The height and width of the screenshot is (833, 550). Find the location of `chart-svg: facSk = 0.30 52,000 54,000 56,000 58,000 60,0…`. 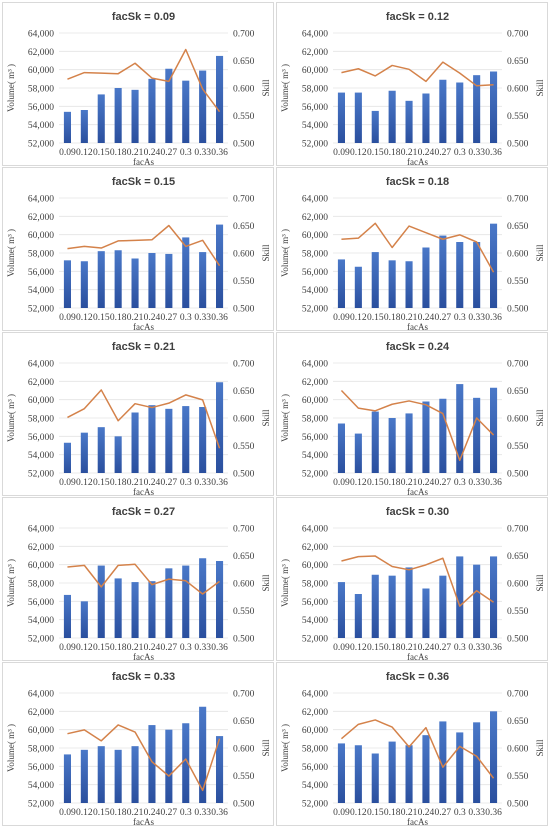

chart-svg: facSk = 0.30 52,000 54,000 56,000 58,000 60,0… is located at coordinates (412, 584).